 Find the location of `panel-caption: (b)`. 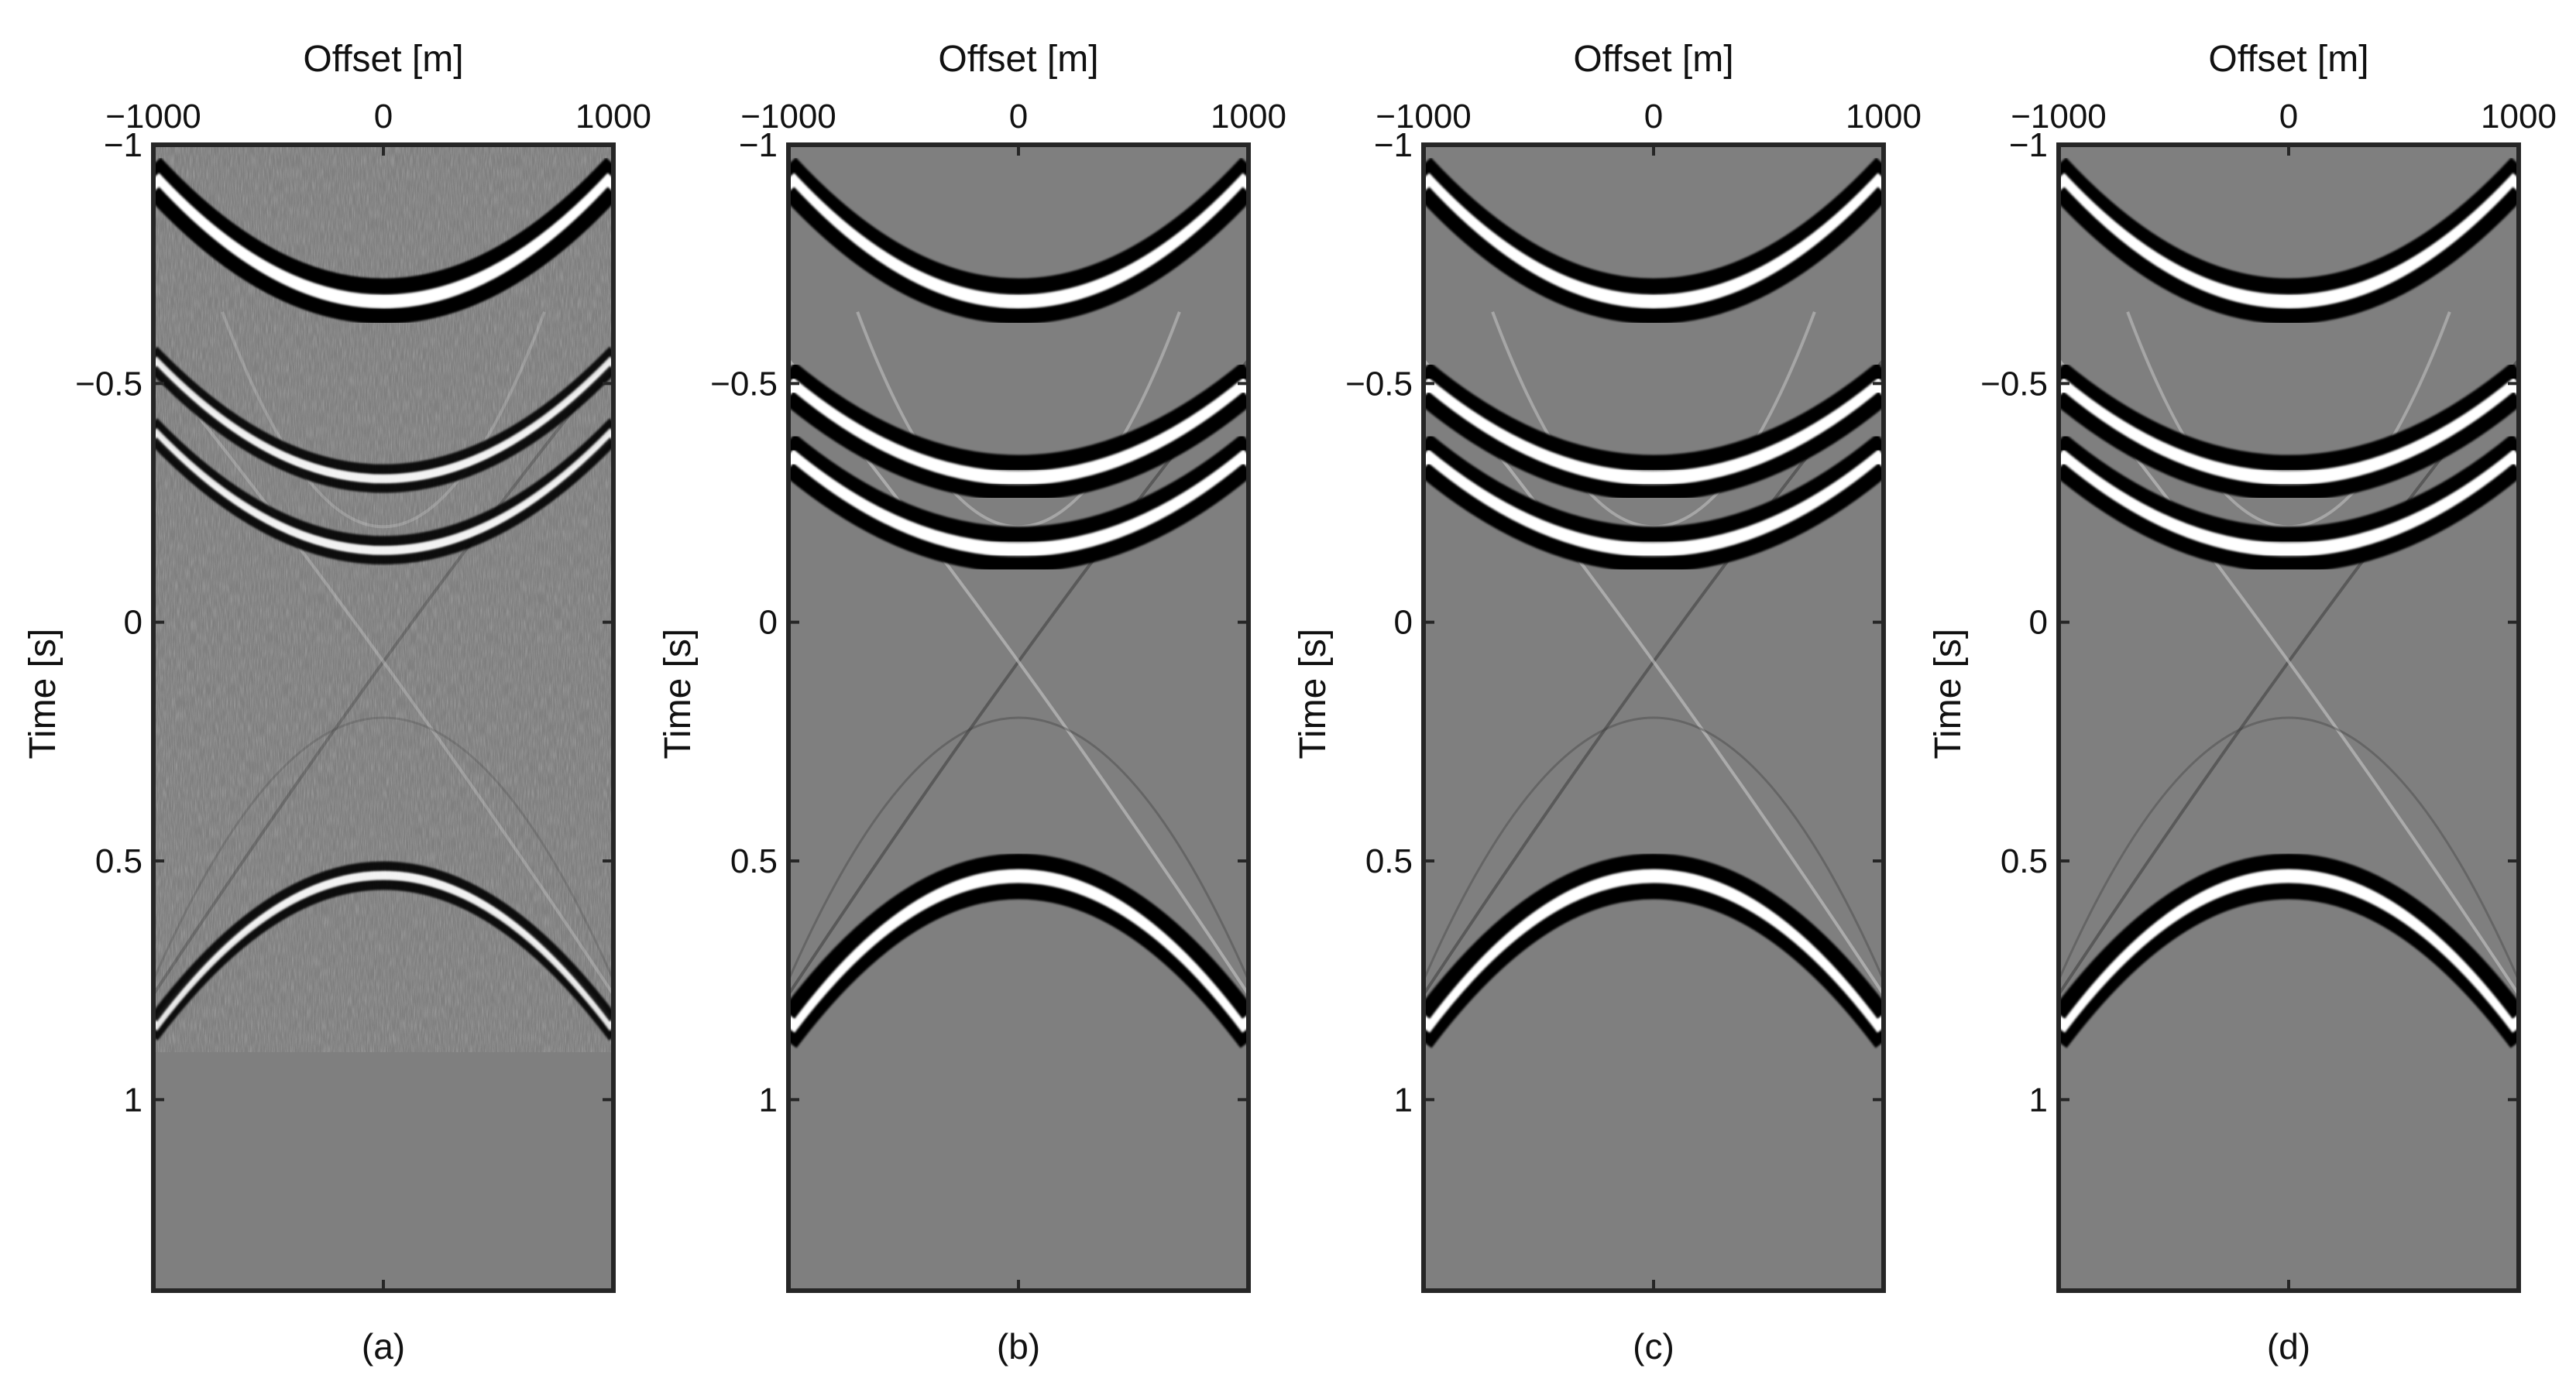

panel-caption: (b) is located at coordinates (1018, 1347).